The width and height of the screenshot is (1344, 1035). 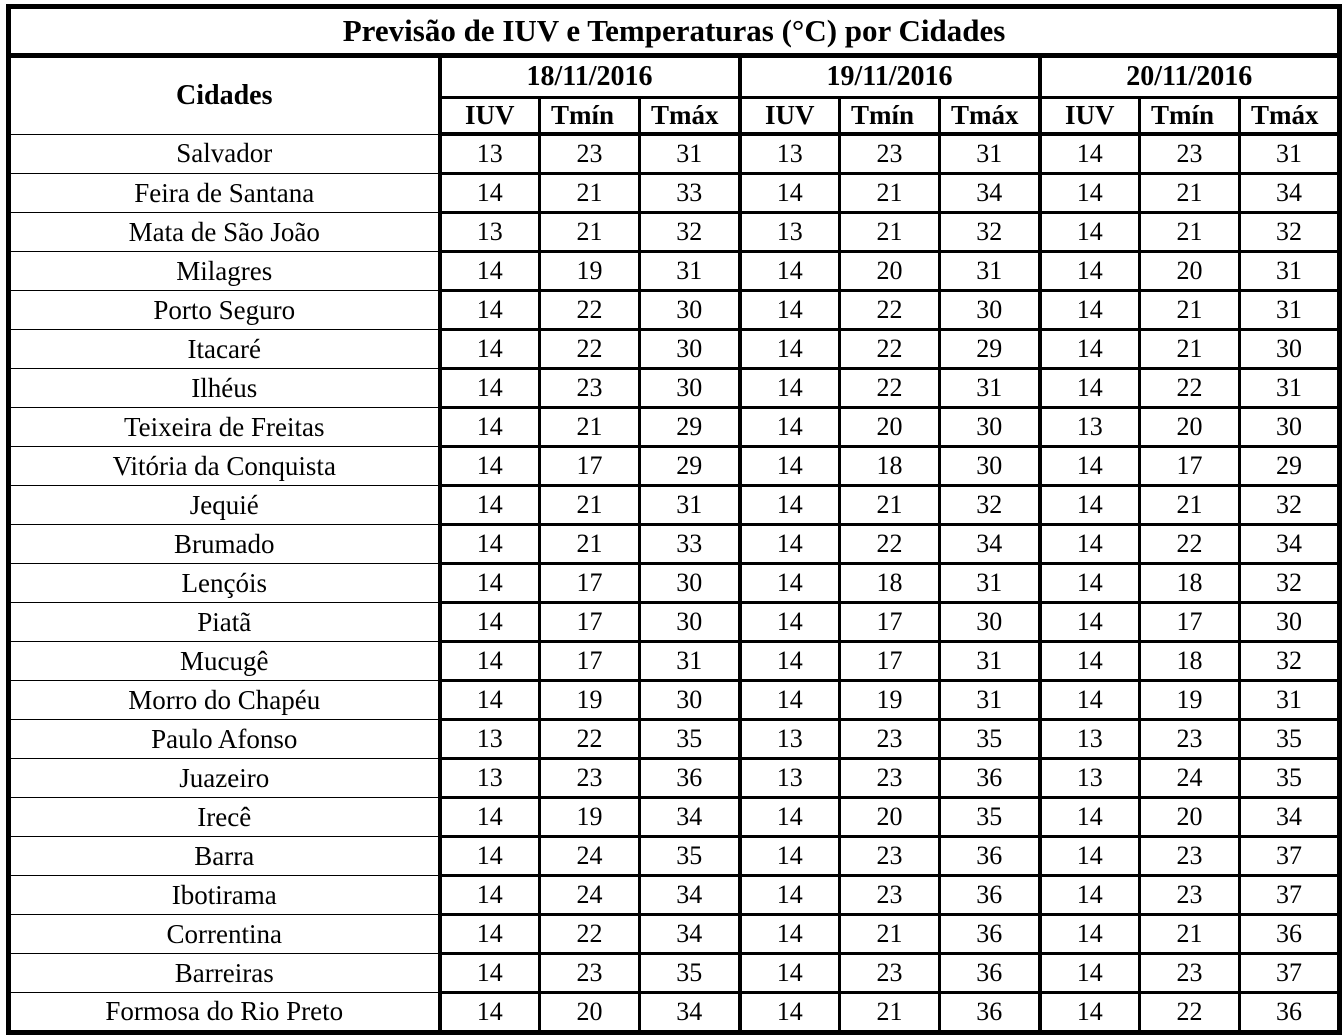 I want to click on table-row: Formosa do Rio Preto 14 20 34 14 21 36 14 22 36, so click(x=675, y=1012).